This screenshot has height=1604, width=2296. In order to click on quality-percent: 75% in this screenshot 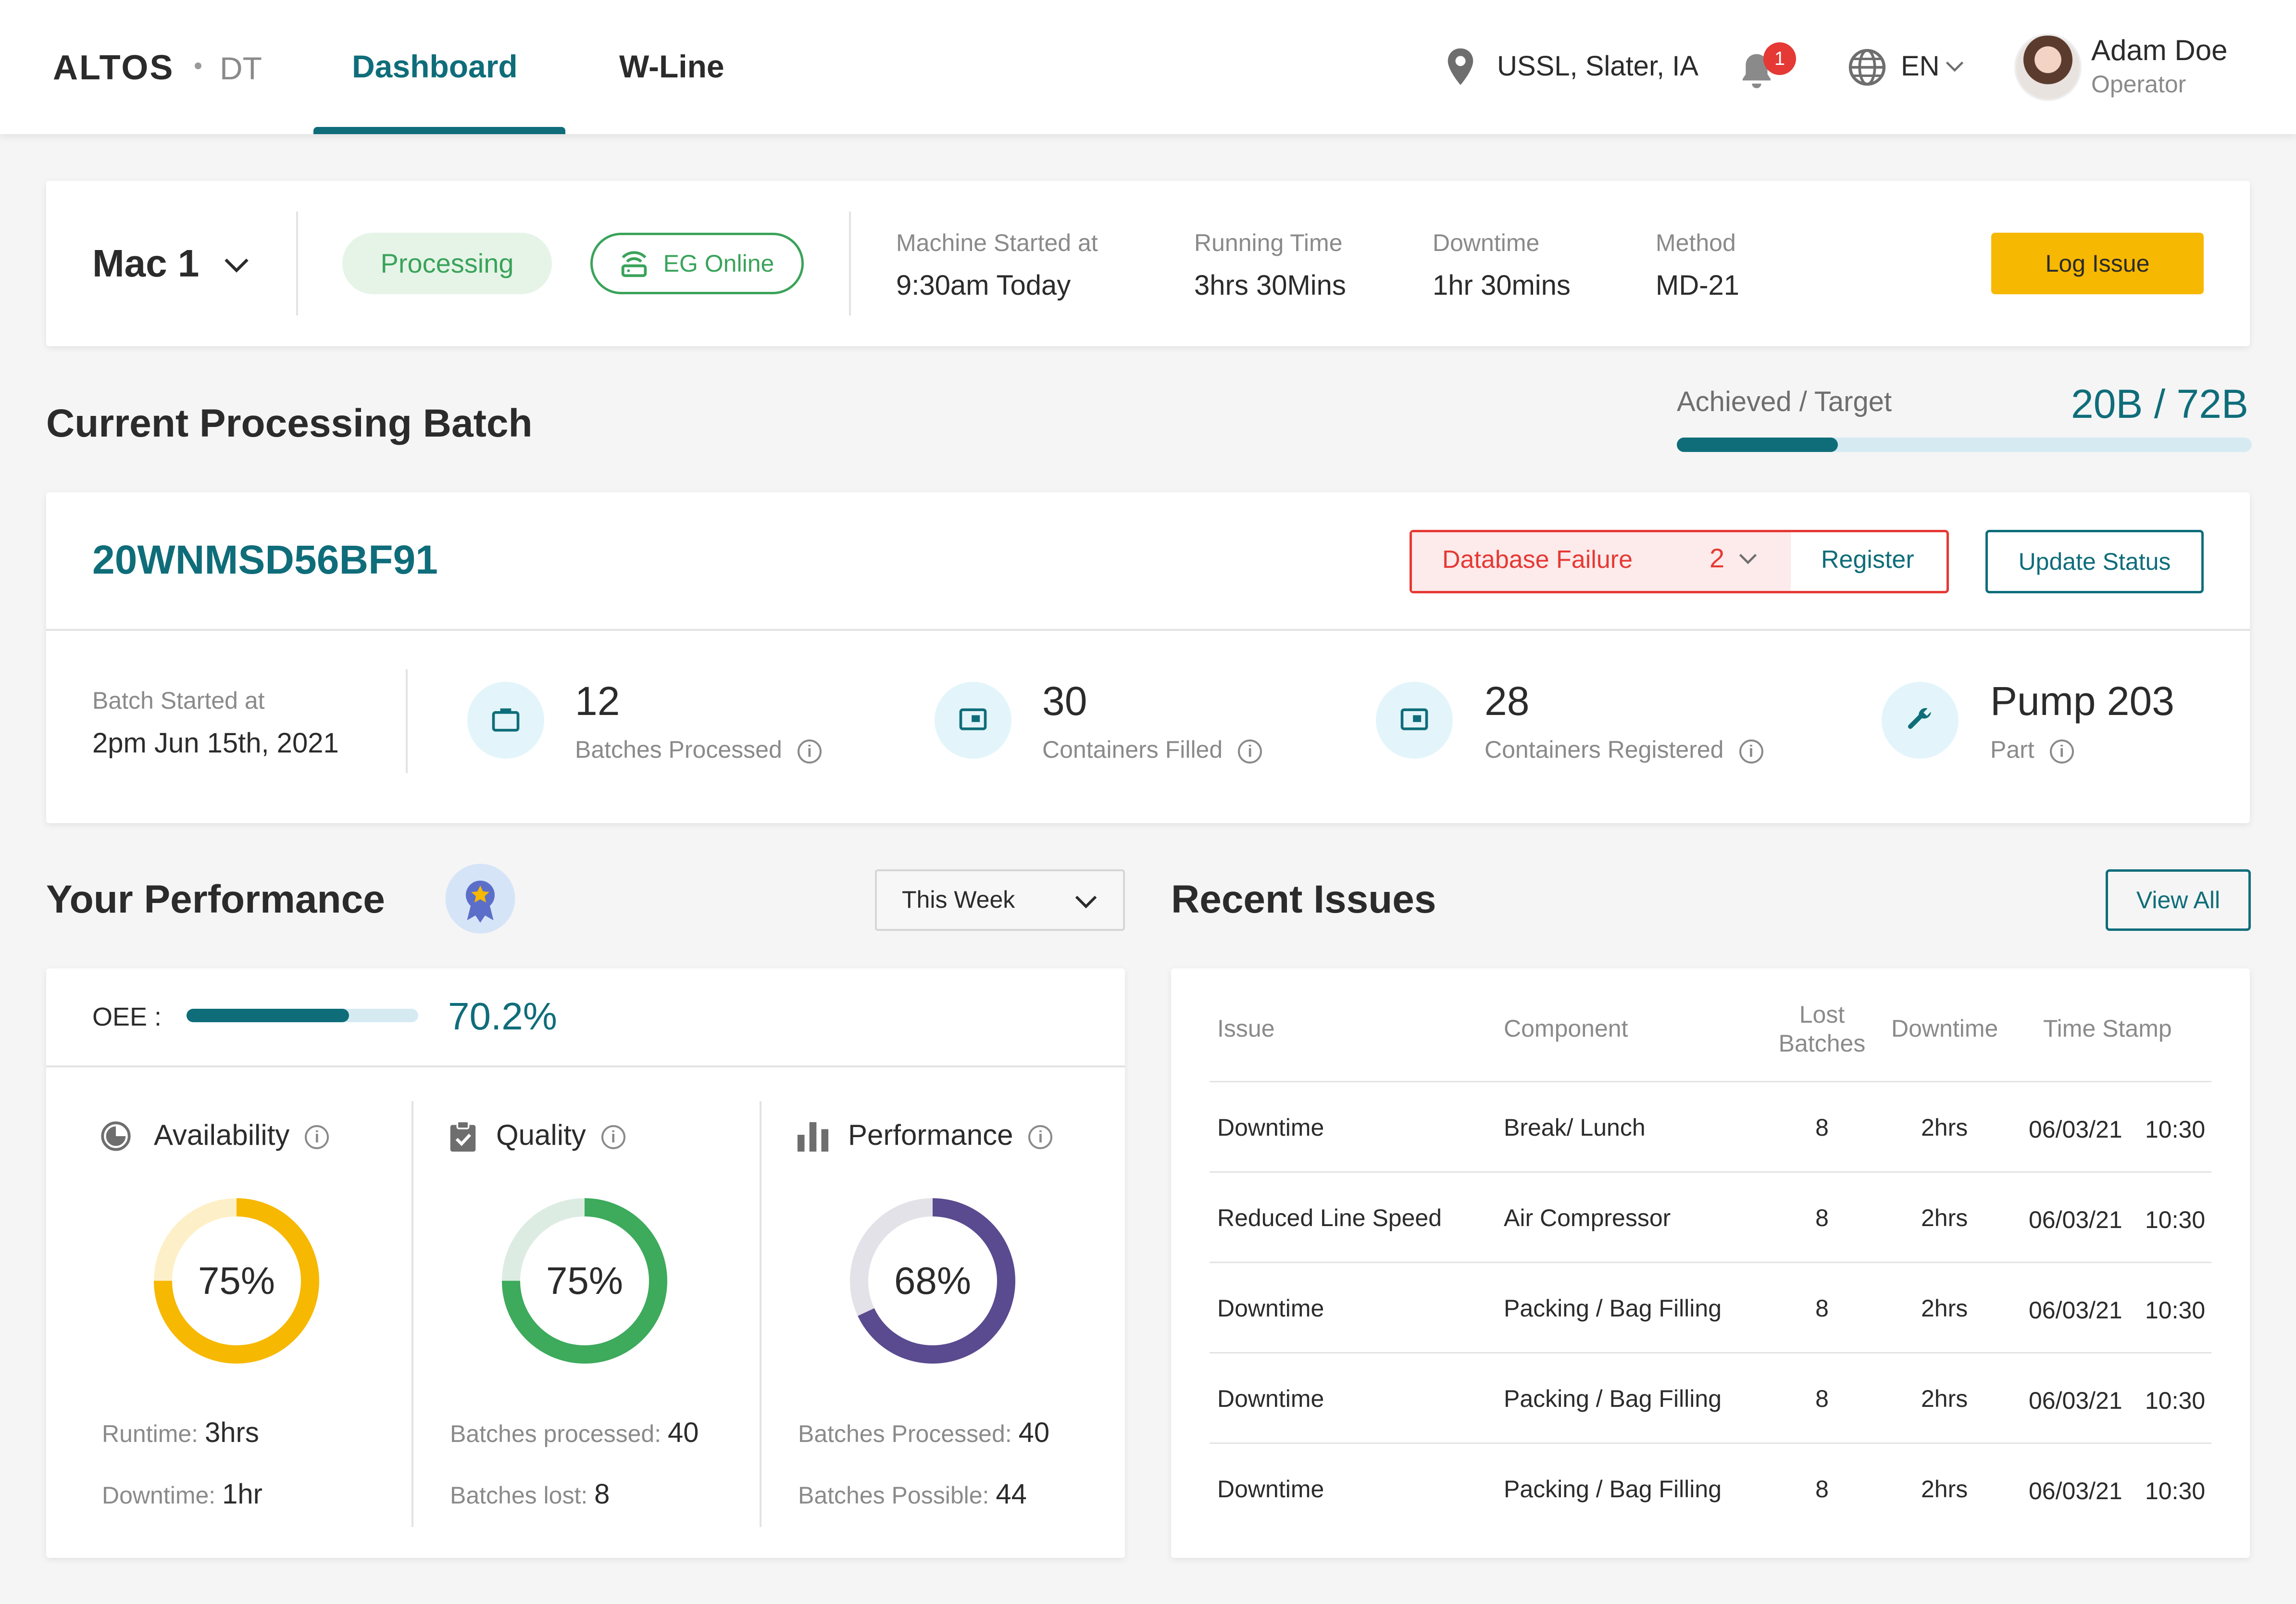, I will do `click(585, 1280)`.